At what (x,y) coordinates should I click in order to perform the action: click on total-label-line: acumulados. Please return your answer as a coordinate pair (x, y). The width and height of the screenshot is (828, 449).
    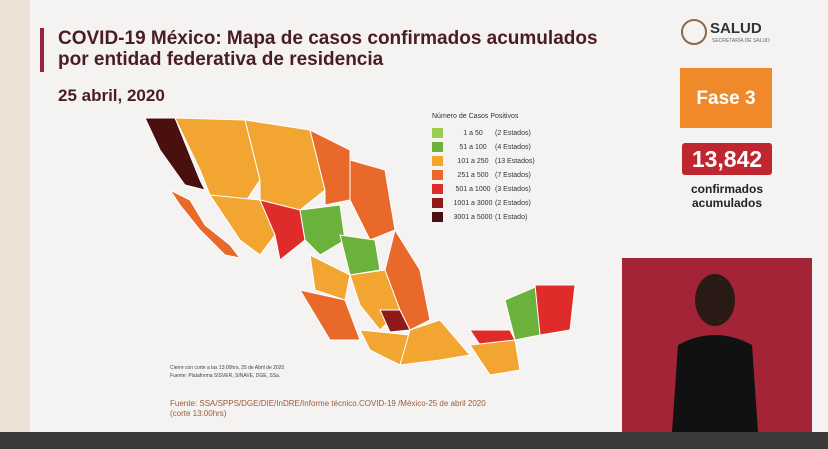
    Looking at the image, I should click on (727, 203).